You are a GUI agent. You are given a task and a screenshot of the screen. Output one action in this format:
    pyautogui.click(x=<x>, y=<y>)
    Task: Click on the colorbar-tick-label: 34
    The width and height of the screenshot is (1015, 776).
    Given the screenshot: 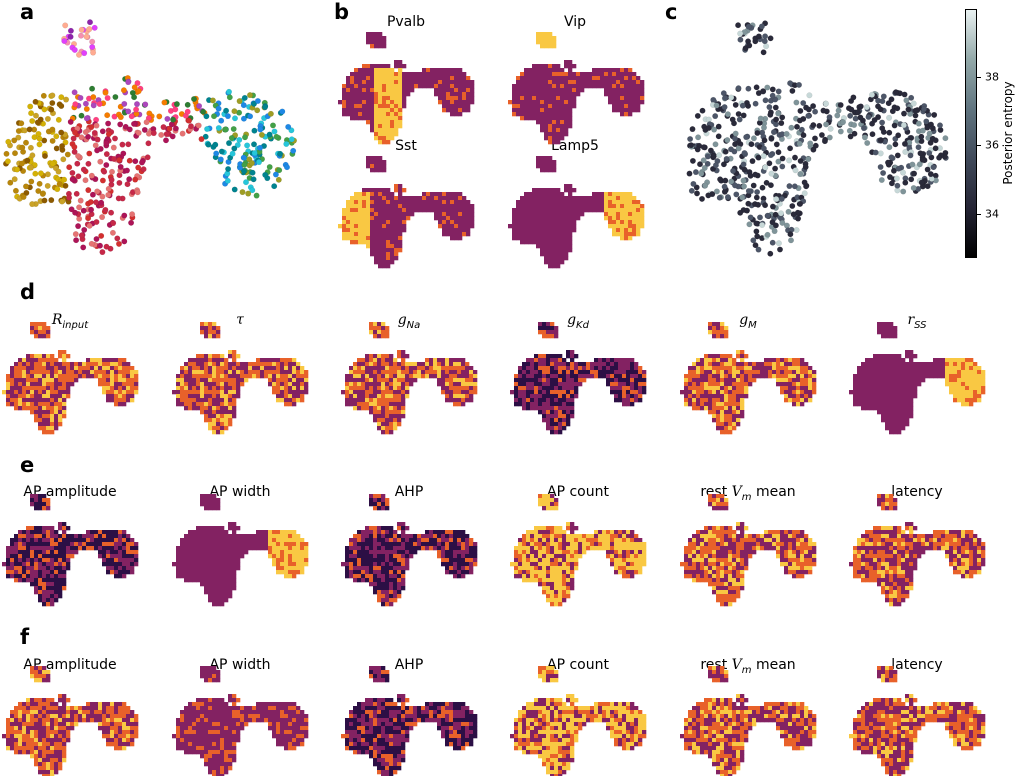 What is the action you would take?
    pyautogui.click(x=992, y=214)
    